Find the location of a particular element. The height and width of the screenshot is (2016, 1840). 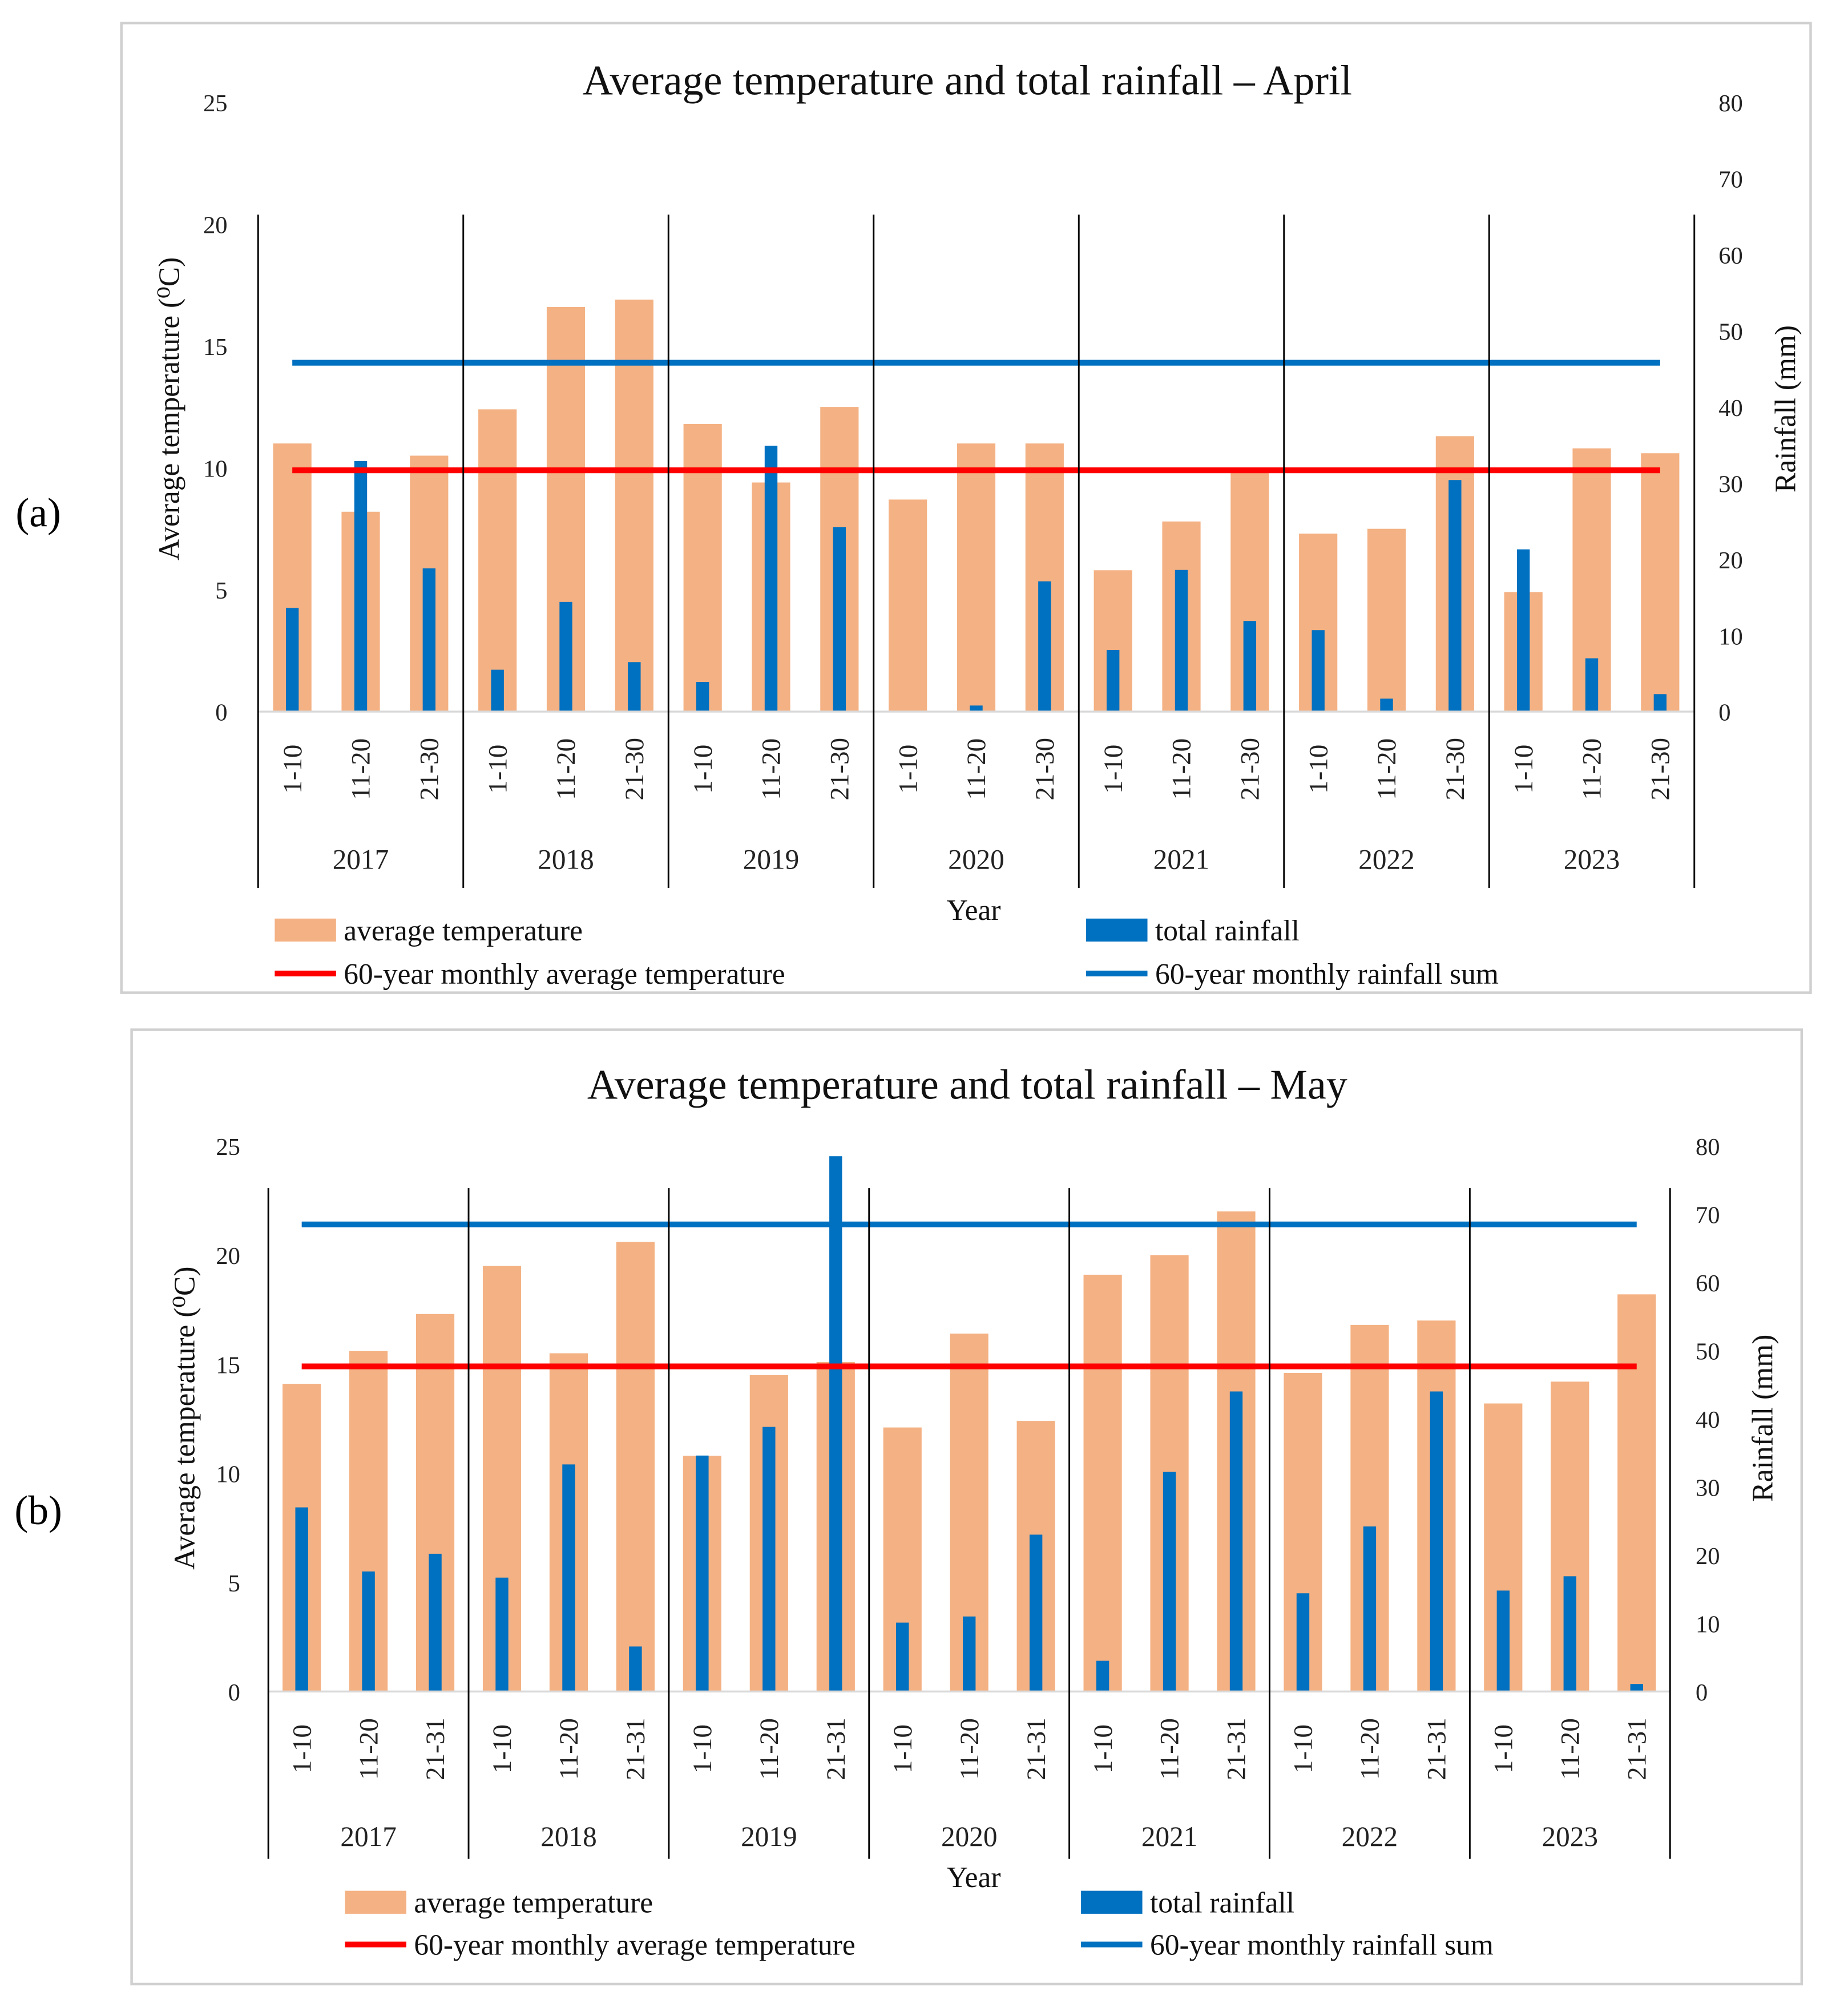

y2-tick-label: 60 is located at coordinates (1708, 1284).